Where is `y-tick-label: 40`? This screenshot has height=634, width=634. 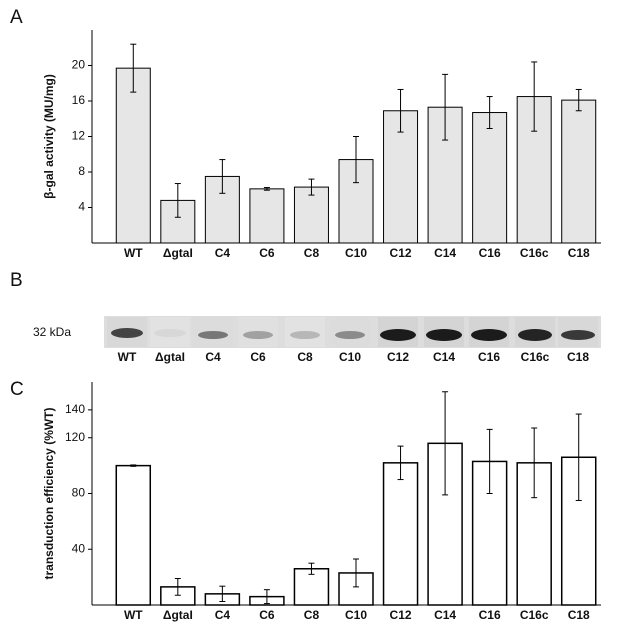 y-tick-label: 40 is located at coordinates (79, 548).